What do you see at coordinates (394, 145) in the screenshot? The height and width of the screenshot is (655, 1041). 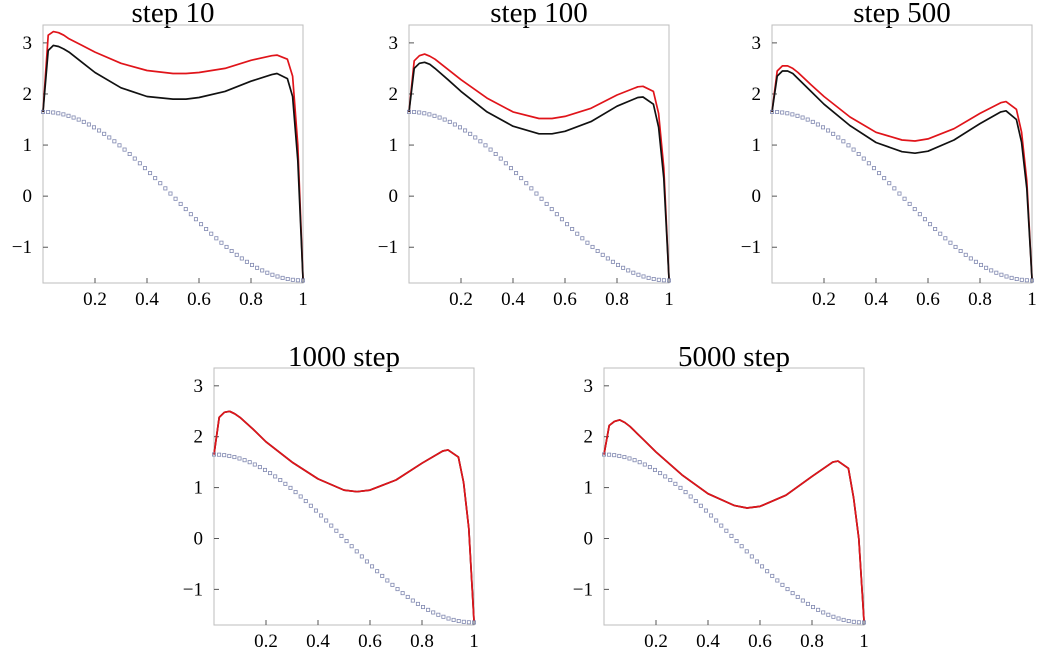 I see `y-tick-label: 1` at bounding box center [394, 145].